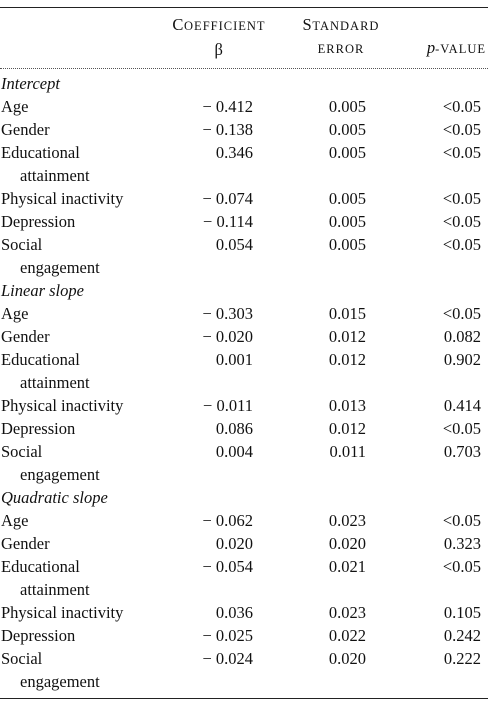 The height and width of the screenshot is (701, 488). Describe the element at coordinates (42, 290) in the screenshot. I see `section-heading: Linear slope` at that location.